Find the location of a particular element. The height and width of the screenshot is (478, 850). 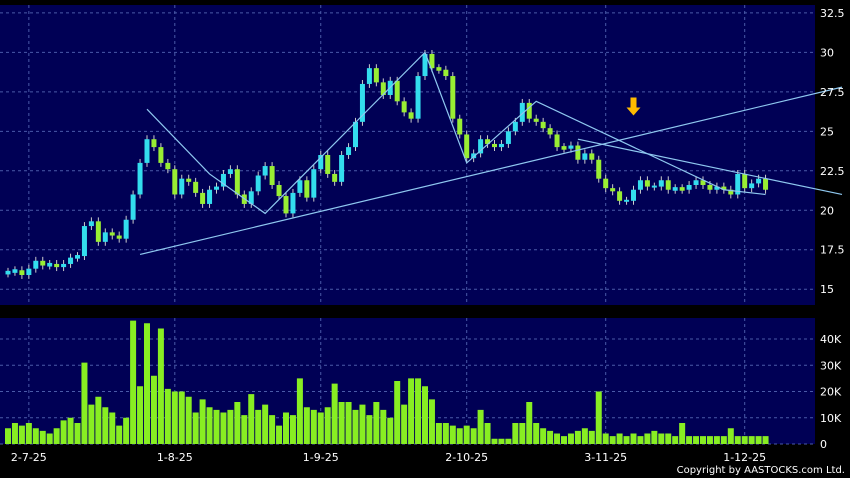

copyright-text: Copyright by AASTOCKS.com Ltd. is located at coordinates (761, 470).